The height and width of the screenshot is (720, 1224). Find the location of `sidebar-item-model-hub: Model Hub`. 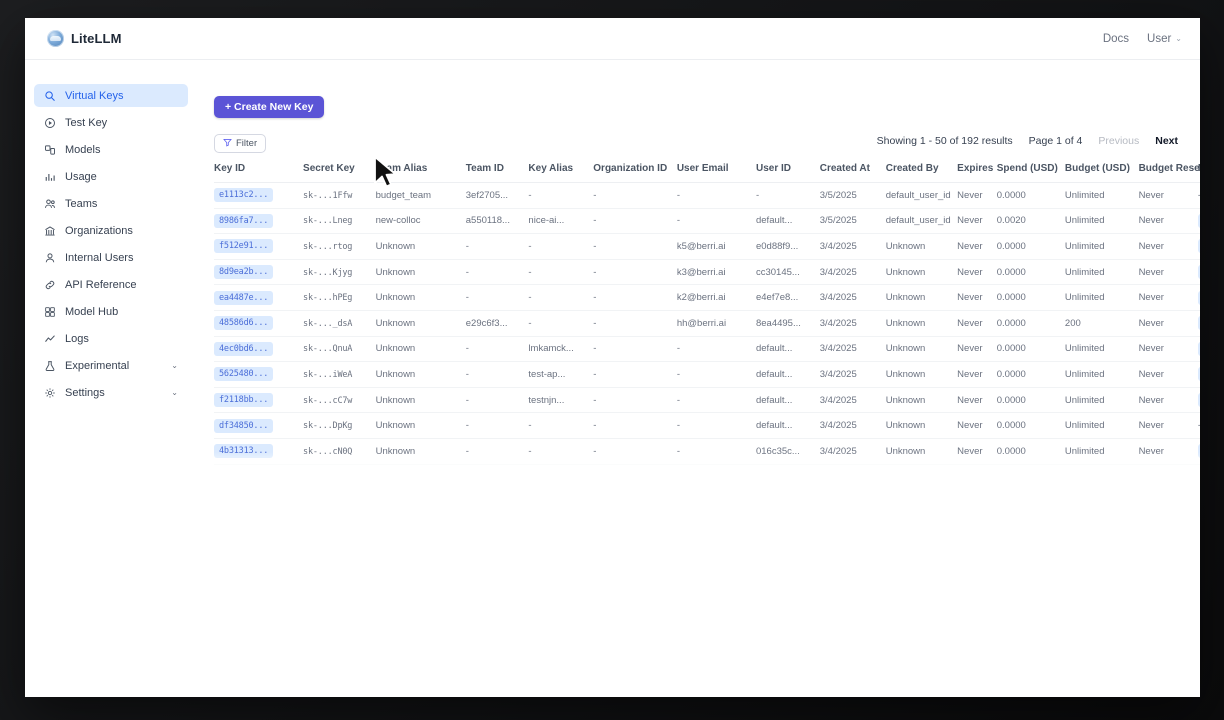

sidebar-item-model-hub: Model Hub is located at coordinates (111, 311).